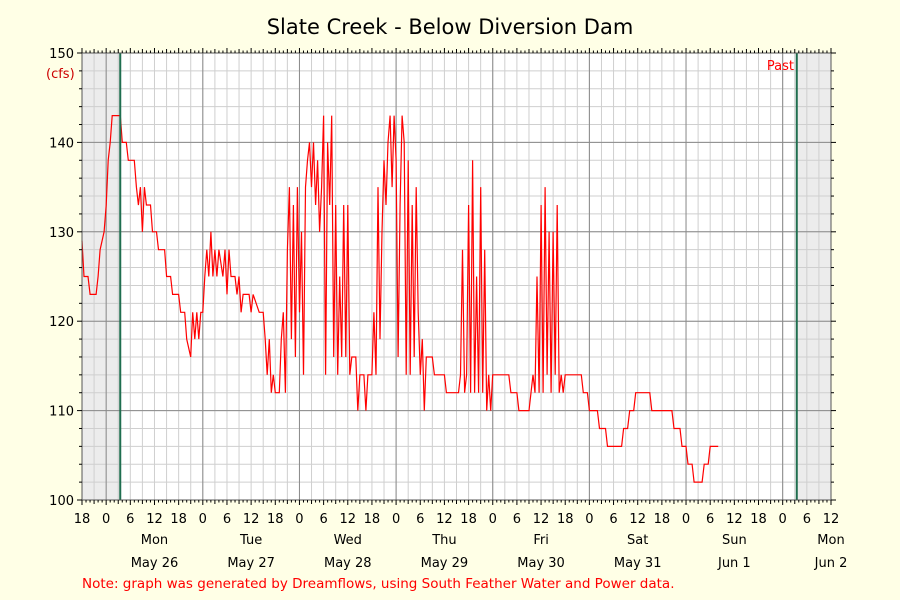 The image size is (900, 600). Describe the element at coordinates (250, 540) in the screenshot. I see `day-weekday-label: Tue` at that location.